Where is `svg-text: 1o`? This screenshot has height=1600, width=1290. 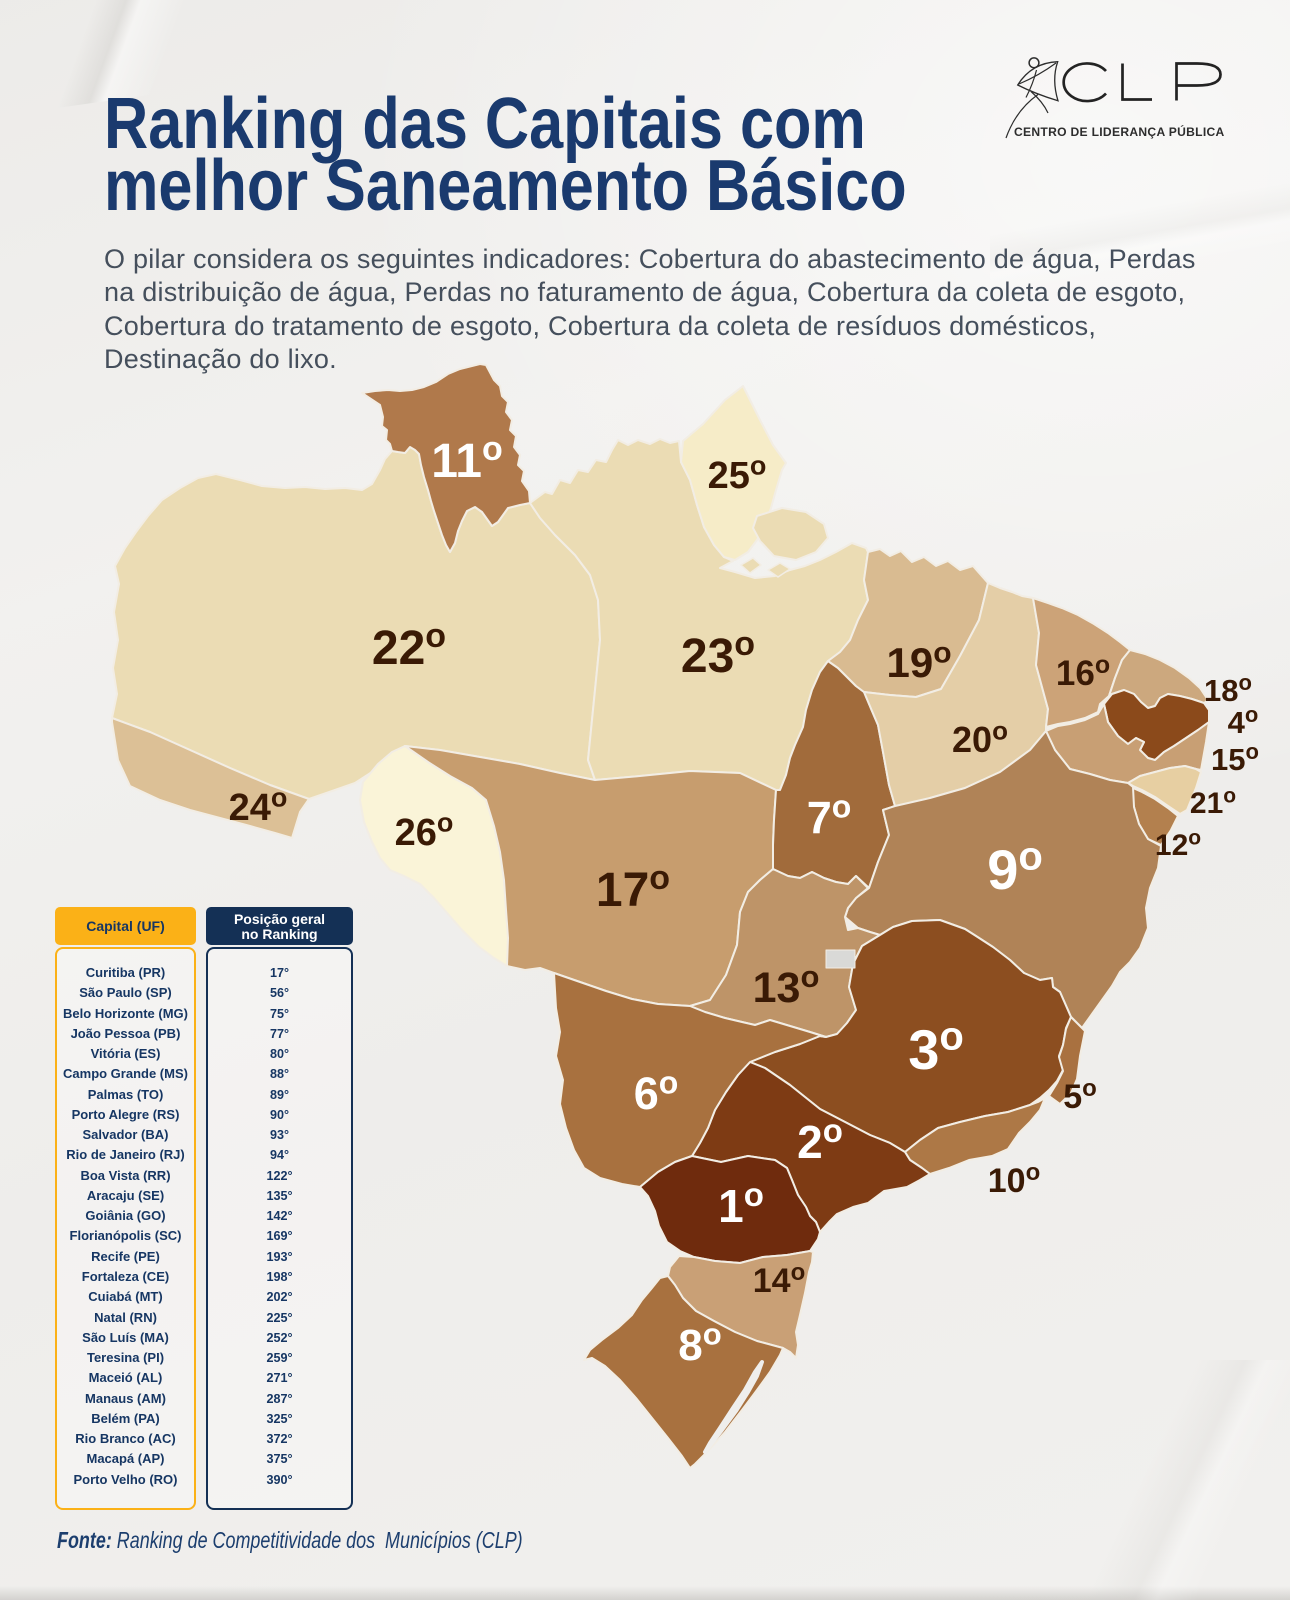 svg-text: 1o is located at coordinates (741, 1204).